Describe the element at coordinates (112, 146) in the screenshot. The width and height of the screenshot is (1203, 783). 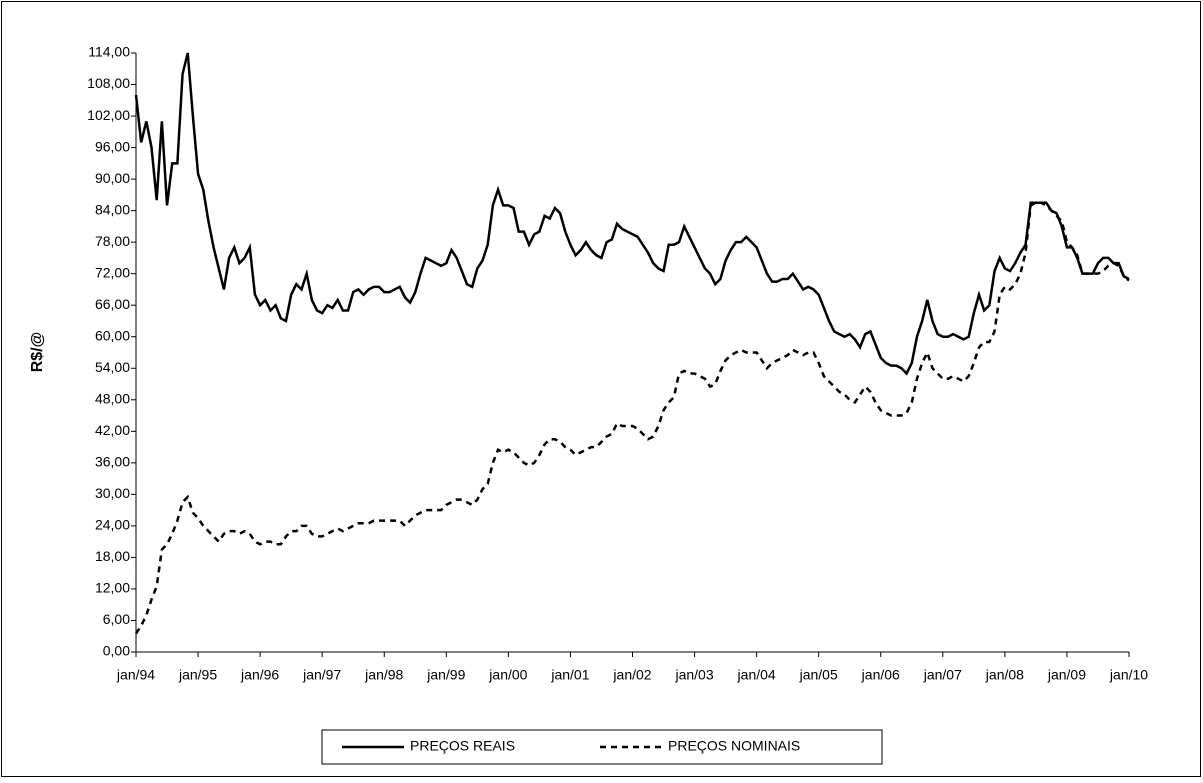
I see `y-tick-label: 96,00` at that location.